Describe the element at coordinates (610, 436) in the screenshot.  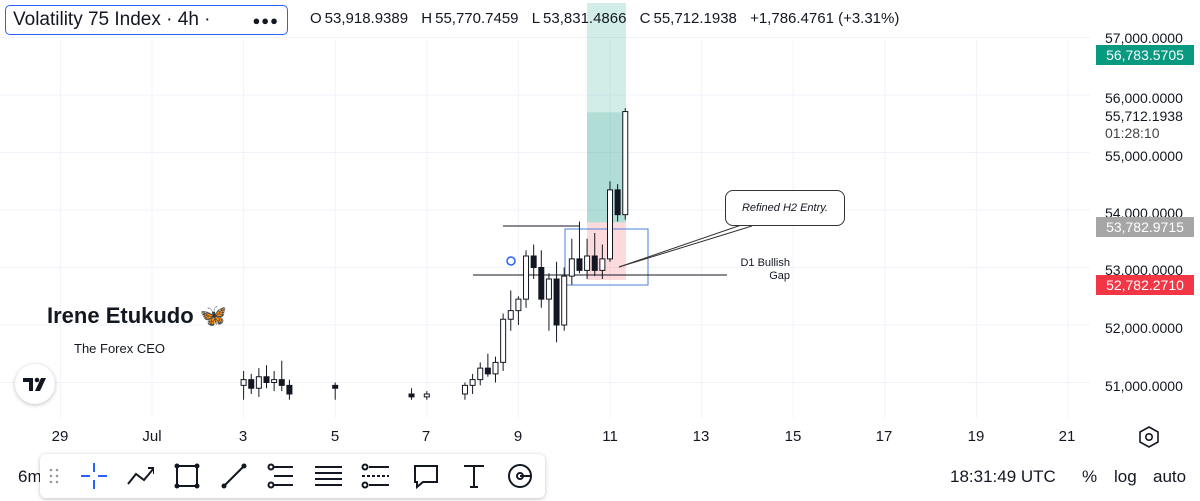
I see `time-label-11: 11` at that location.